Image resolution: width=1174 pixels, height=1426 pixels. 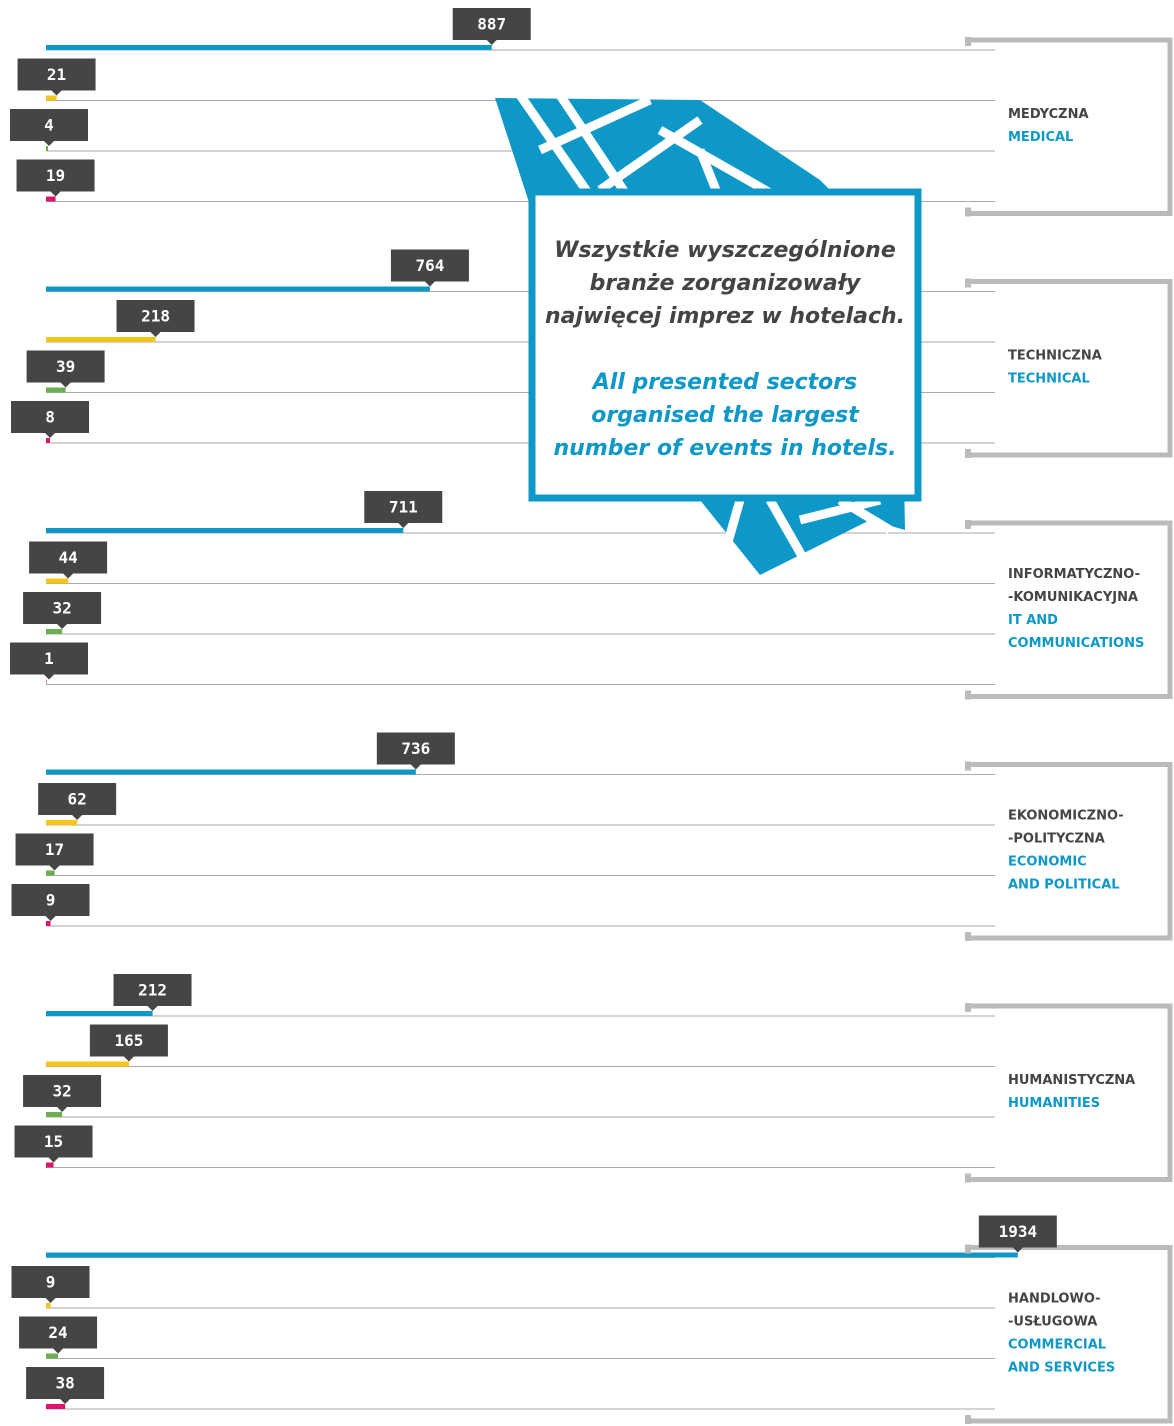 What do you see at coordinates (1052, 1321) in the screenshot?
I see `category-label: -USŁUGOWA` at bounding box center [1052, 1321].